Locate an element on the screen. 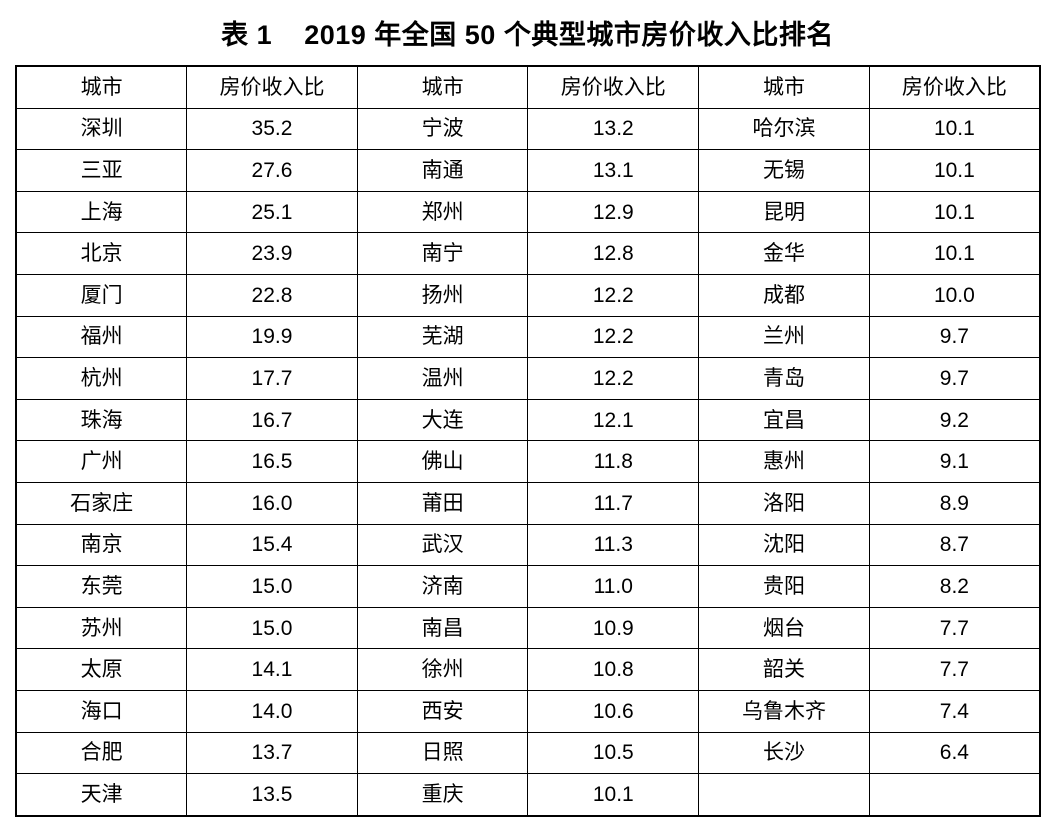  city-cell: 西安 is located at coordinates (442, 711).